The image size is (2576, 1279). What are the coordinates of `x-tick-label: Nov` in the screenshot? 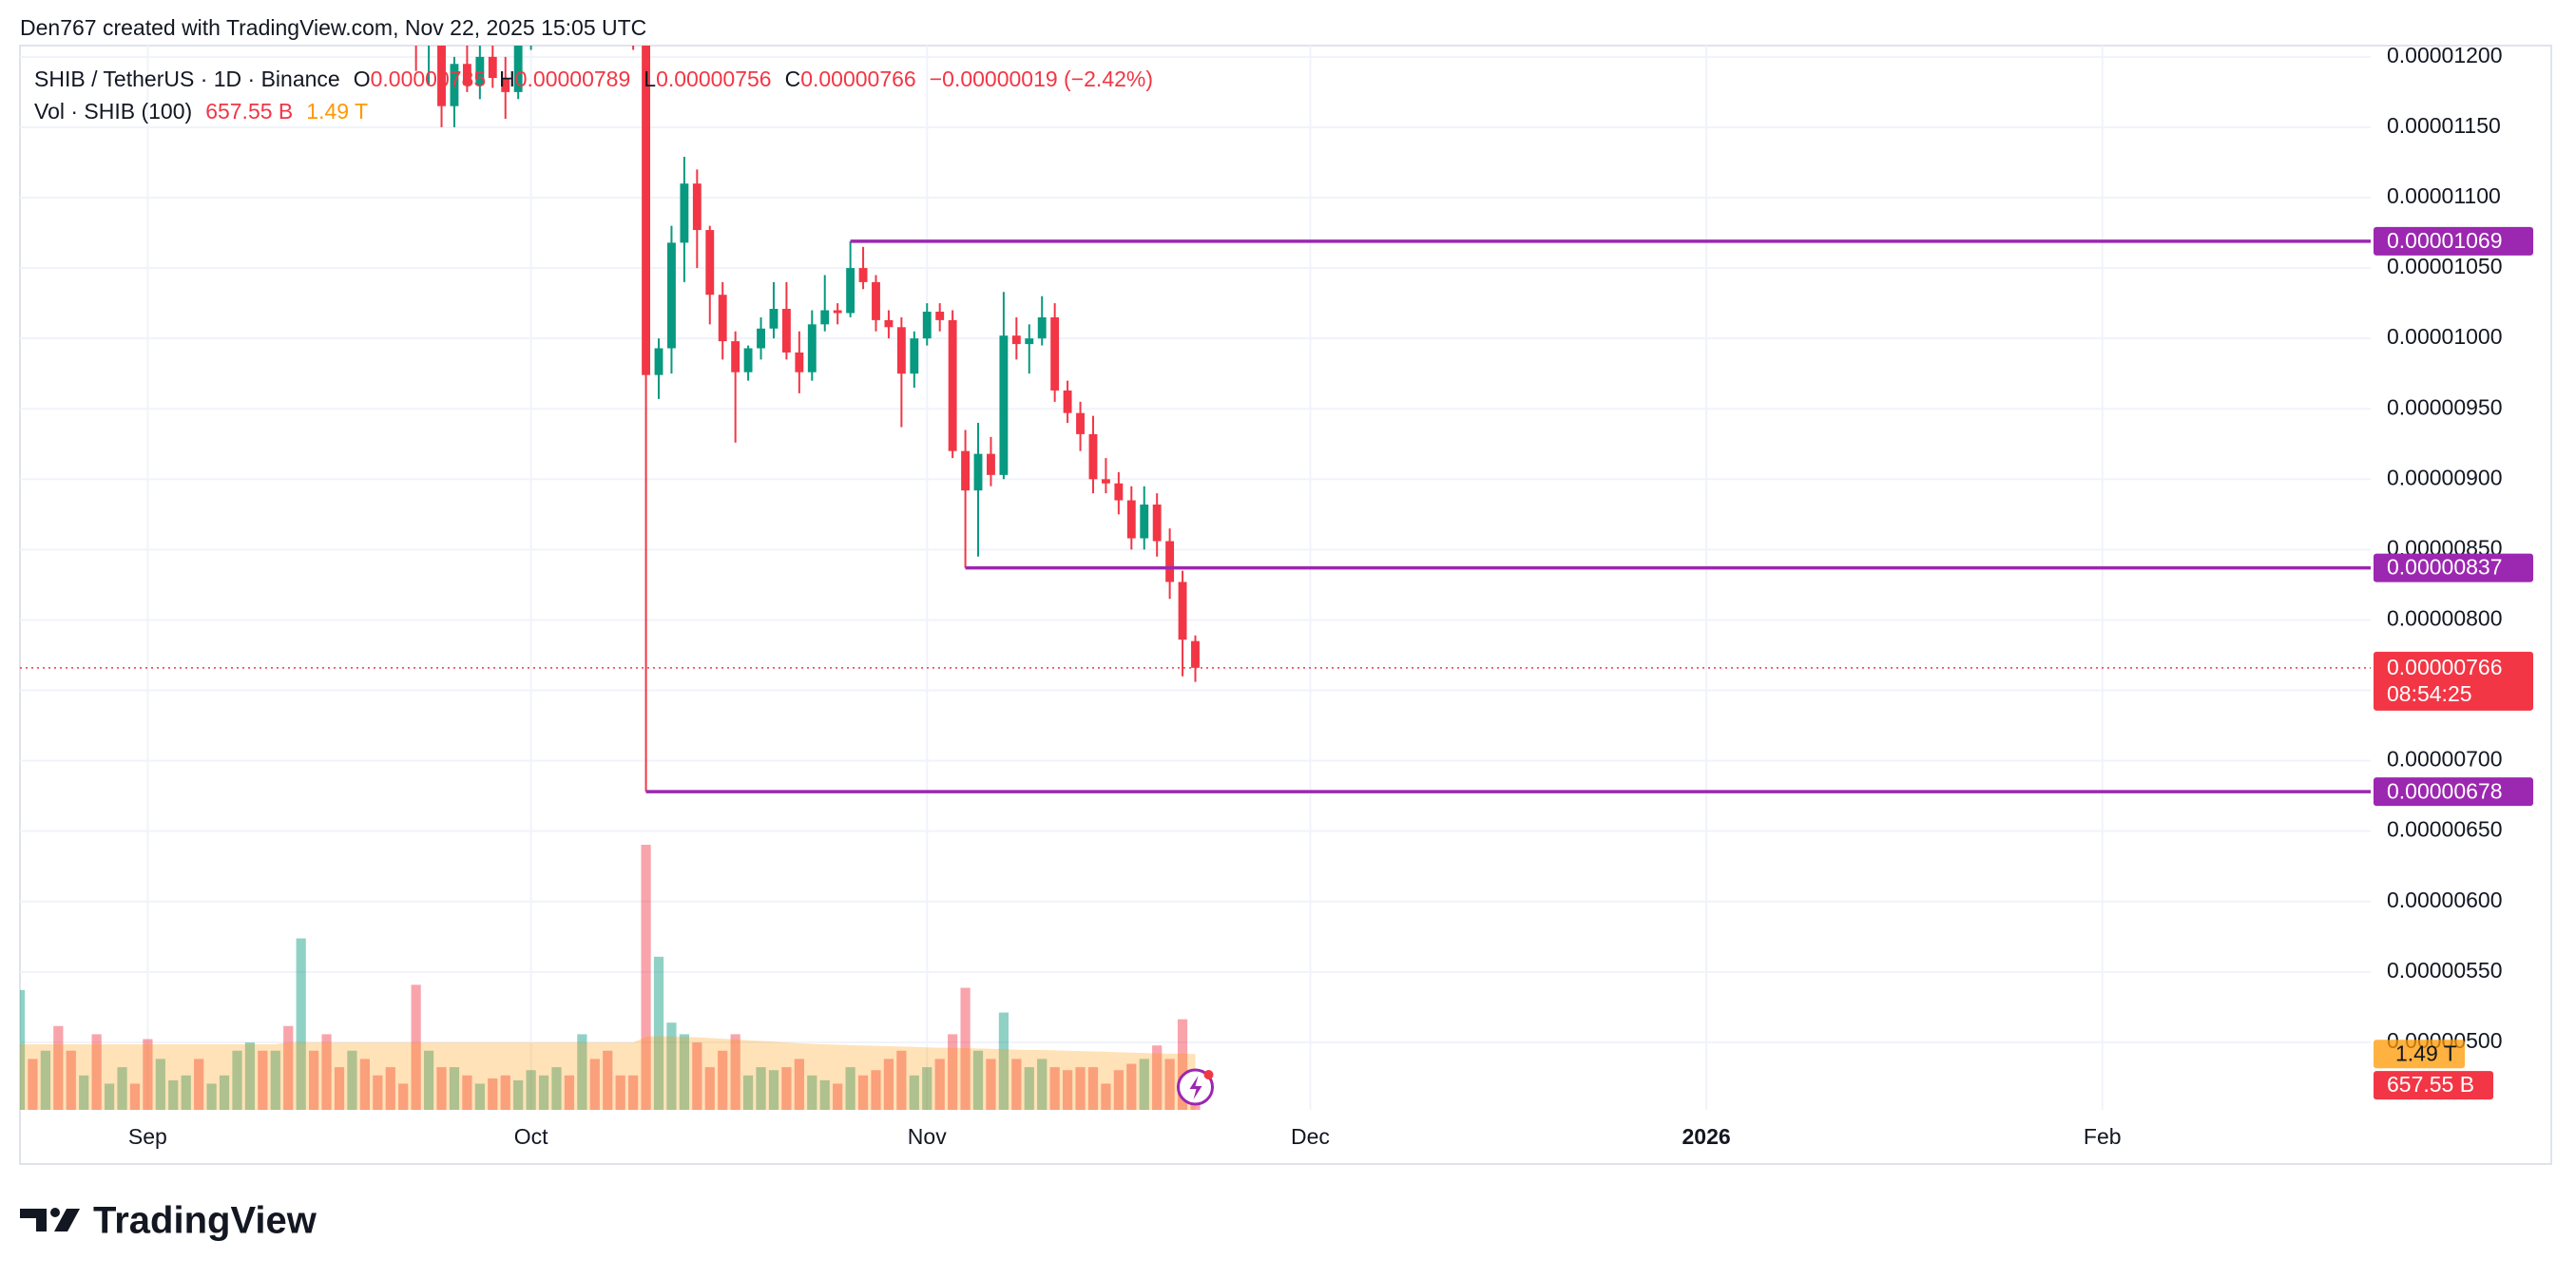 It's located at (928, 1136).